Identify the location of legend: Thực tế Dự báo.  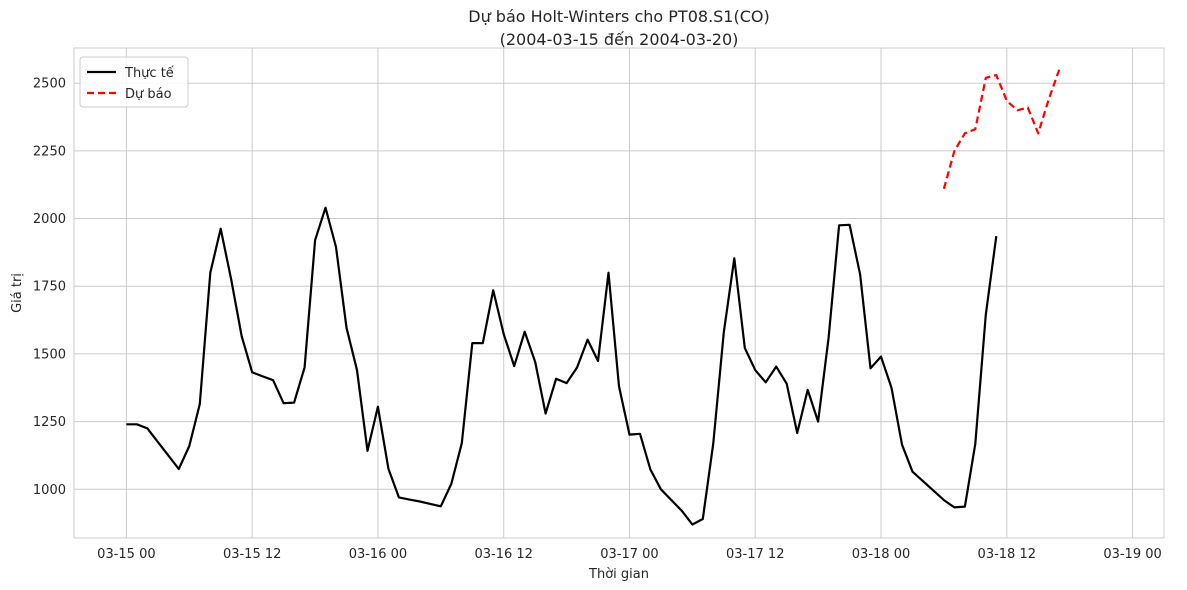
(134, 82).